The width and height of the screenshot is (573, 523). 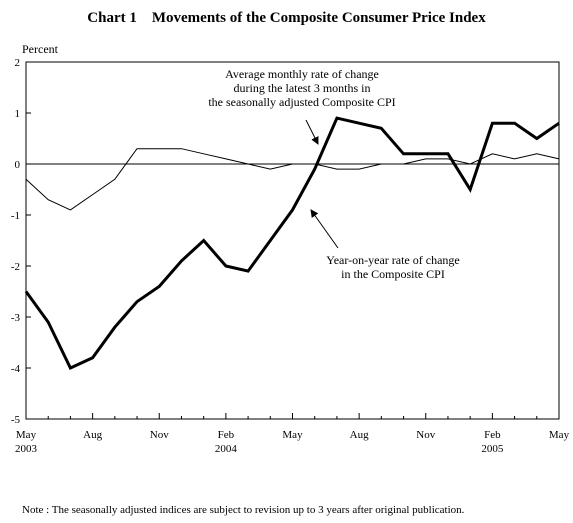 I want to click on x-axis: May 2003 Aug Nov Feb 2004 May Aug Nov Feb 2005 May, so click(x=292, y=434).